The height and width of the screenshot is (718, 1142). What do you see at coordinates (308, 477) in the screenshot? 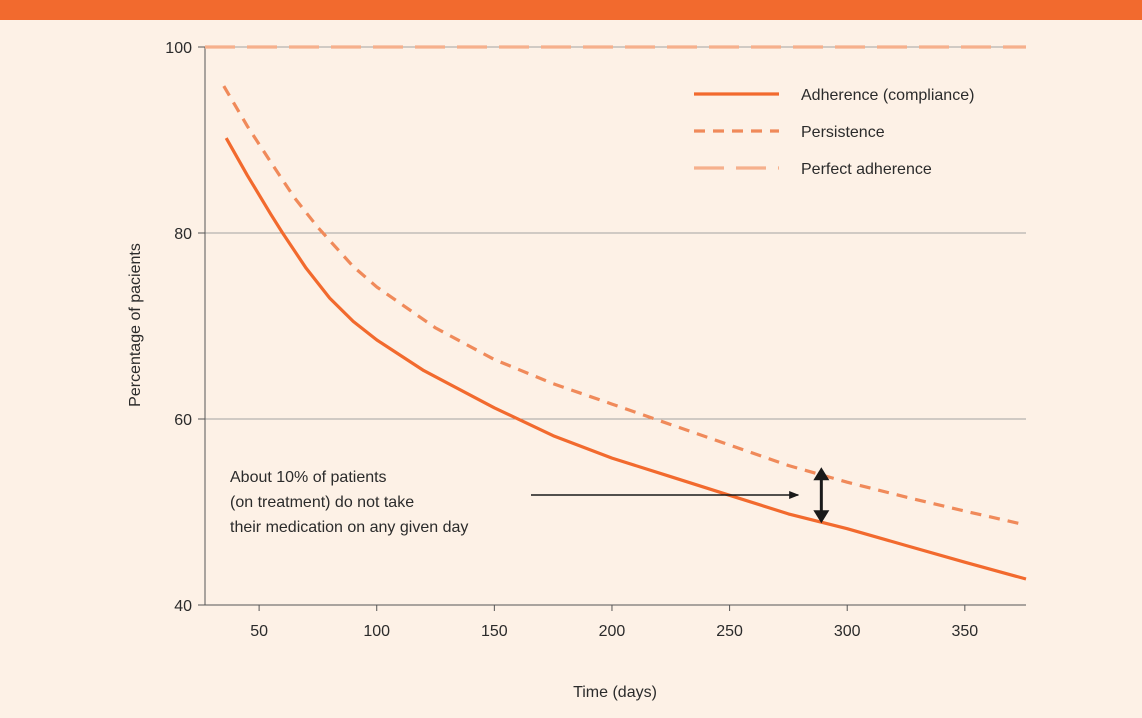
I see `annotation-text-line-0: About 10% of patients` at bounding box center [308, 477].